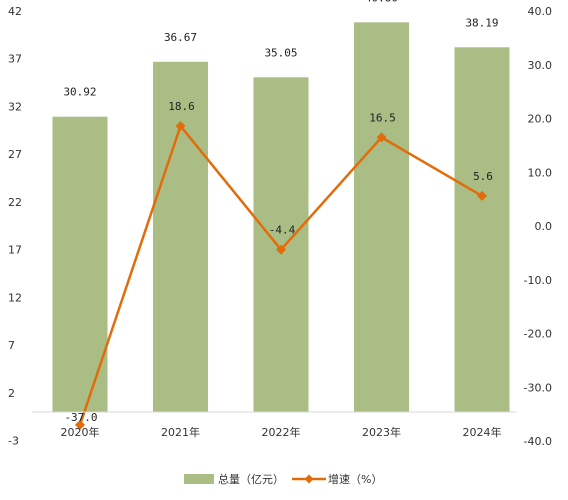  I want to click on legend-swatch-bar, so click(199, 479).